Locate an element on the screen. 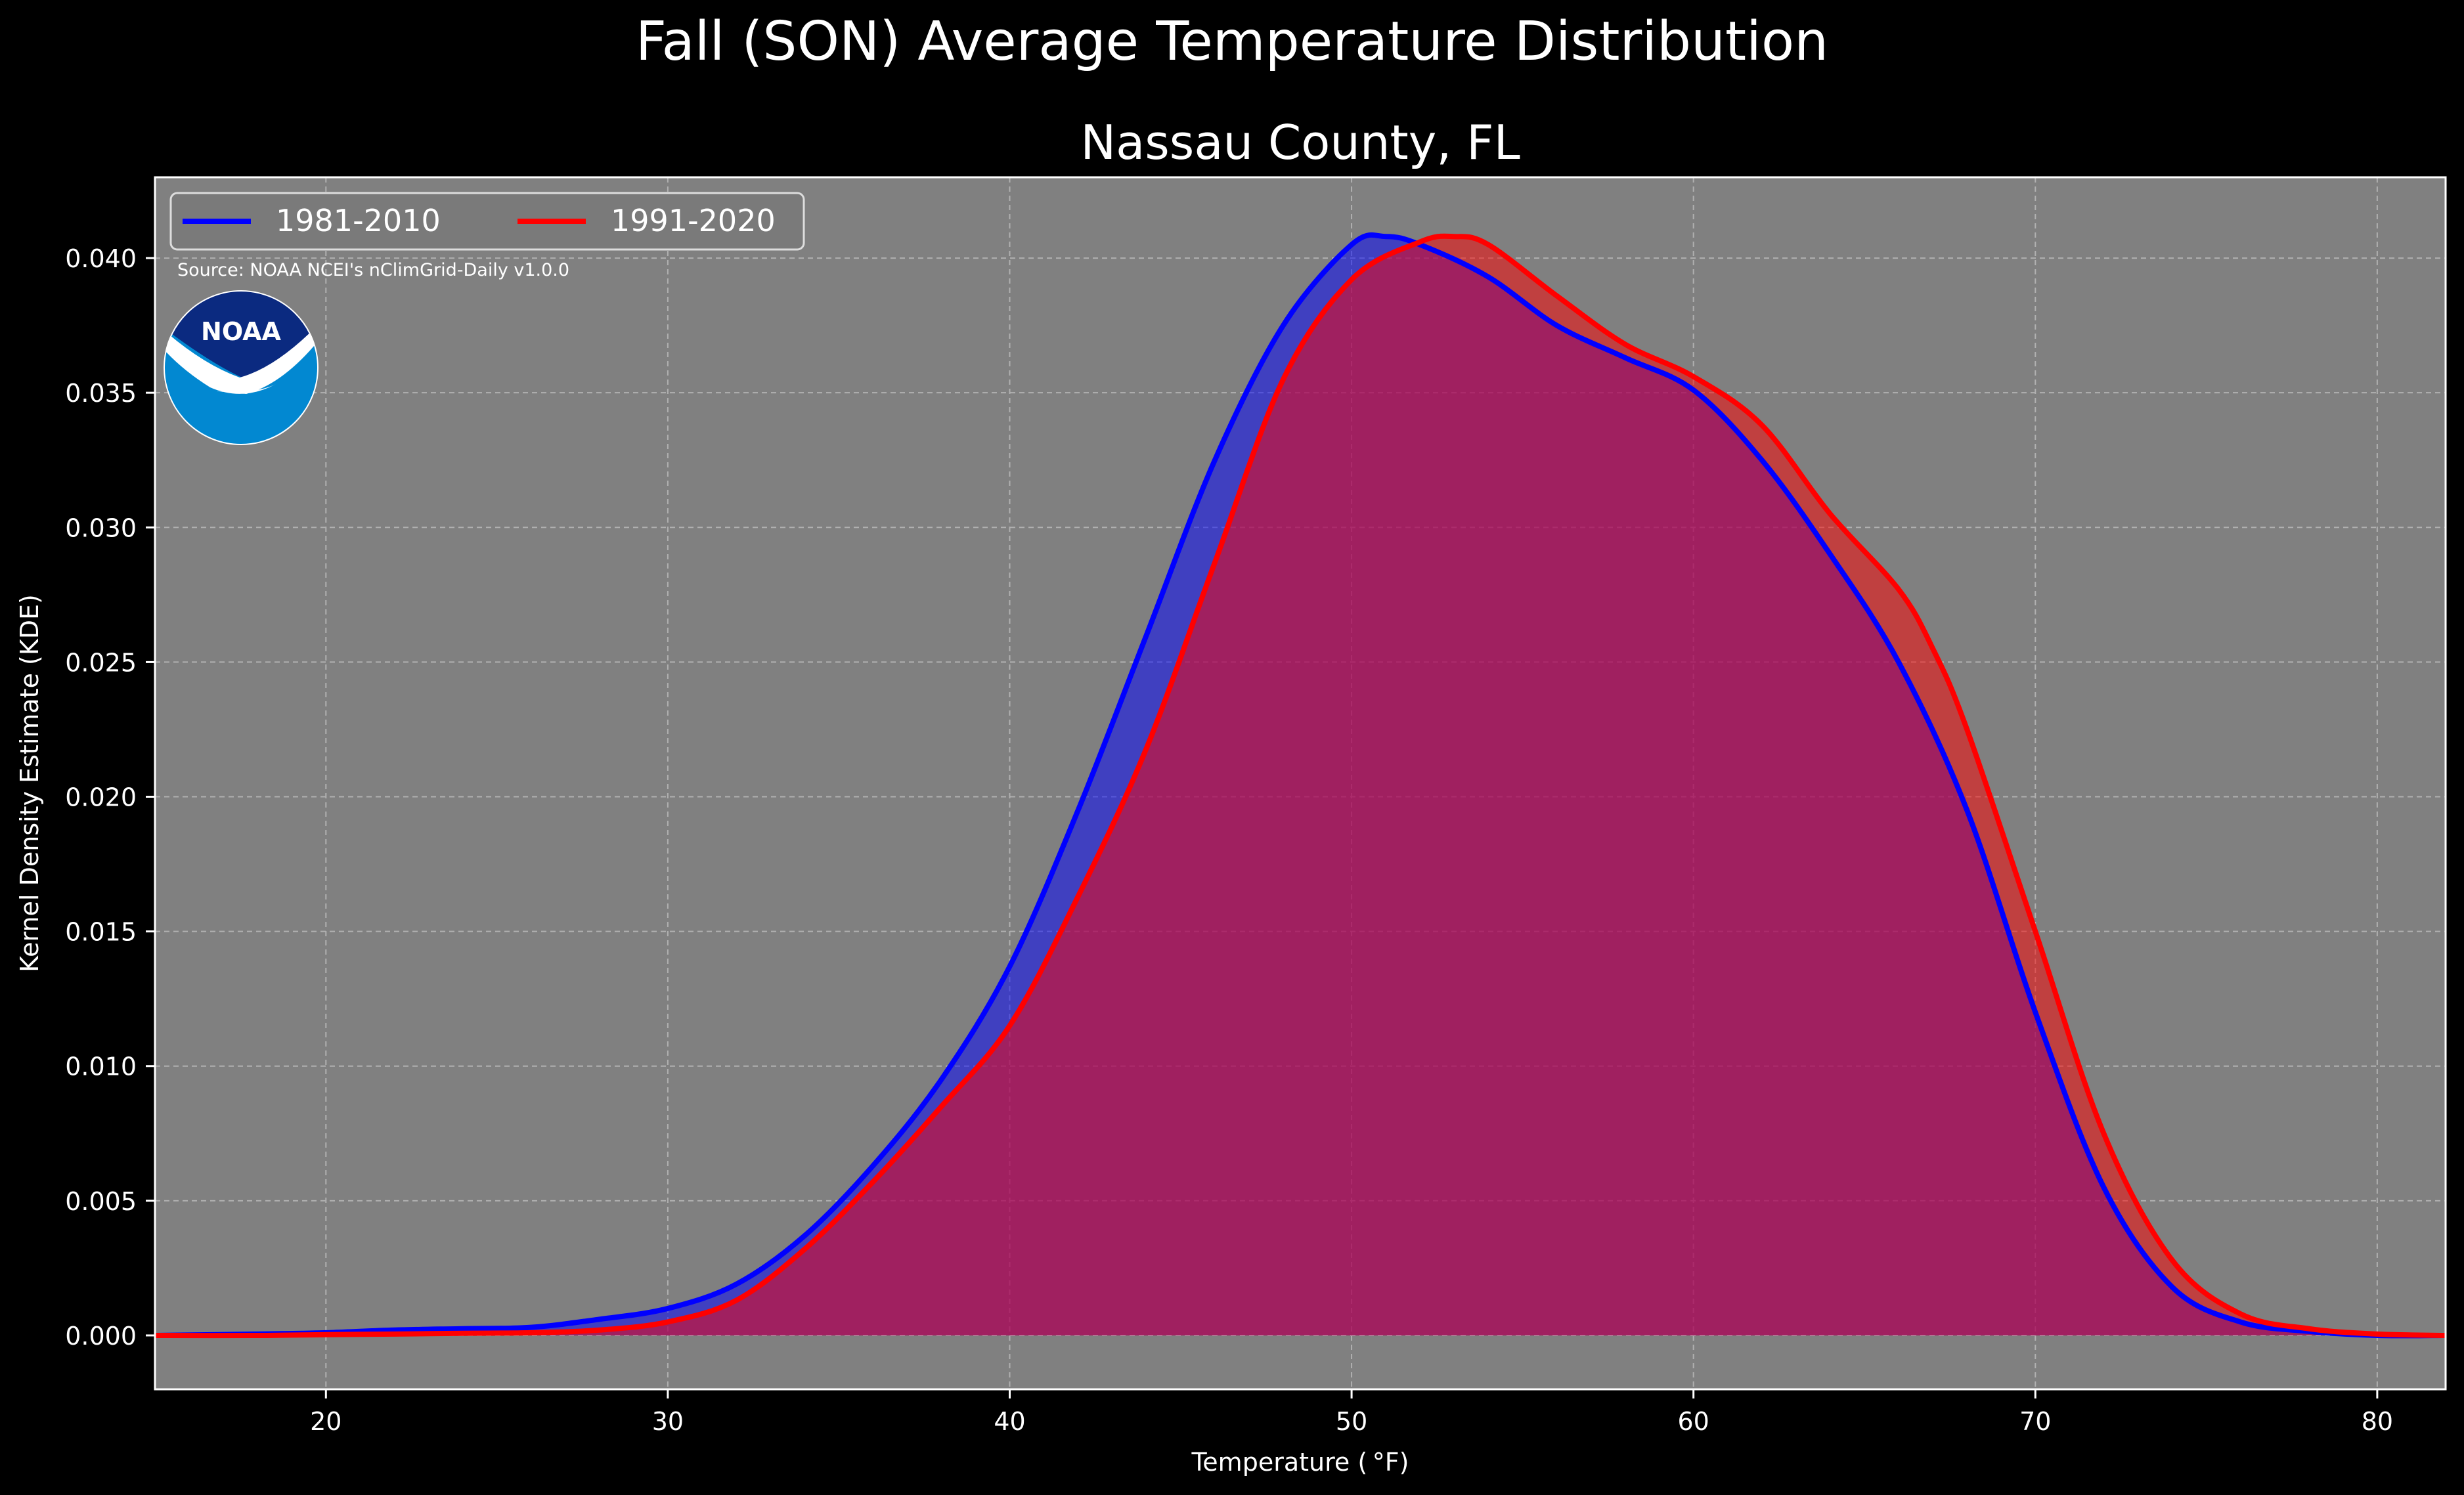  legend-label-1: 1981-2010 is located at coordinates (358, 220).